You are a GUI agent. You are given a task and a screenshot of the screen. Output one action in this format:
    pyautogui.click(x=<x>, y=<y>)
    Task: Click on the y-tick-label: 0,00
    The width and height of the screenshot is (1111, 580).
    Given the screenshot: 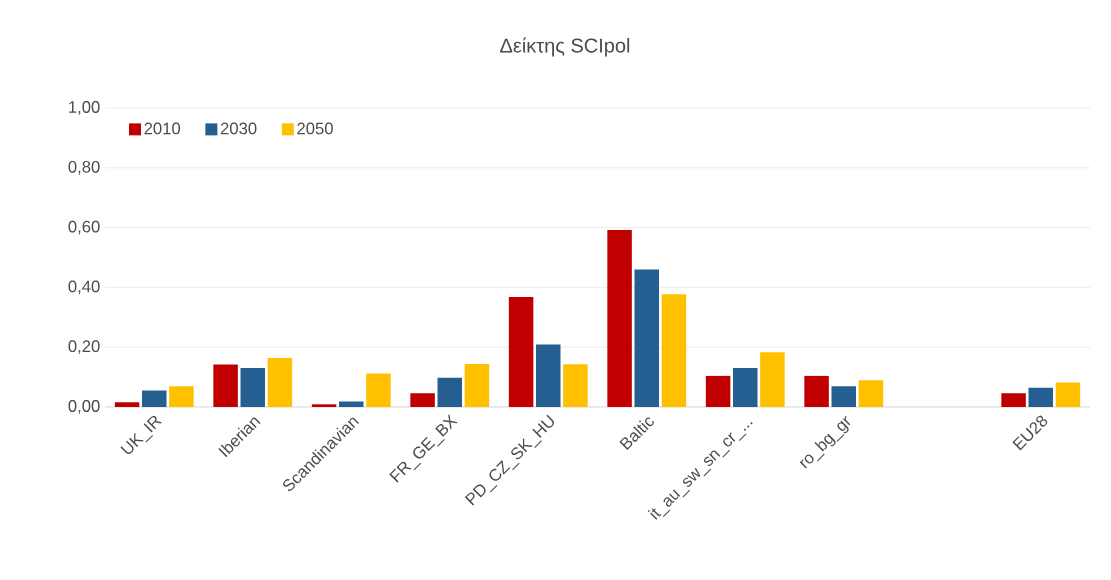 What is the action you would take?
    pyautogui.click(x=84, y=407)
    